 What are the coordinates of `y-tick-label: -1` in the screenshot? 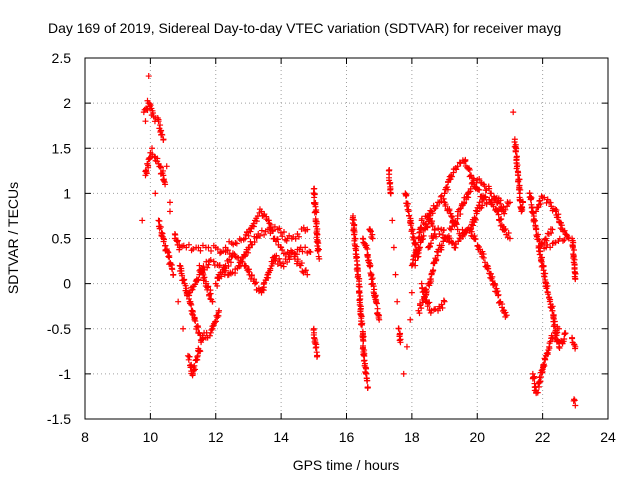 It's located at (65, 374).